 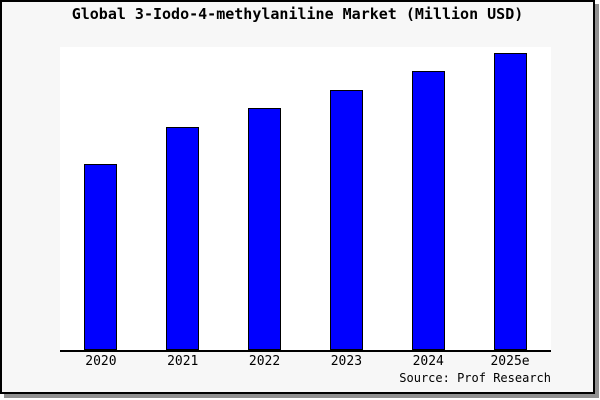 I want to click on x-axis-label-2024: 2024, so click(x=428, y=361).